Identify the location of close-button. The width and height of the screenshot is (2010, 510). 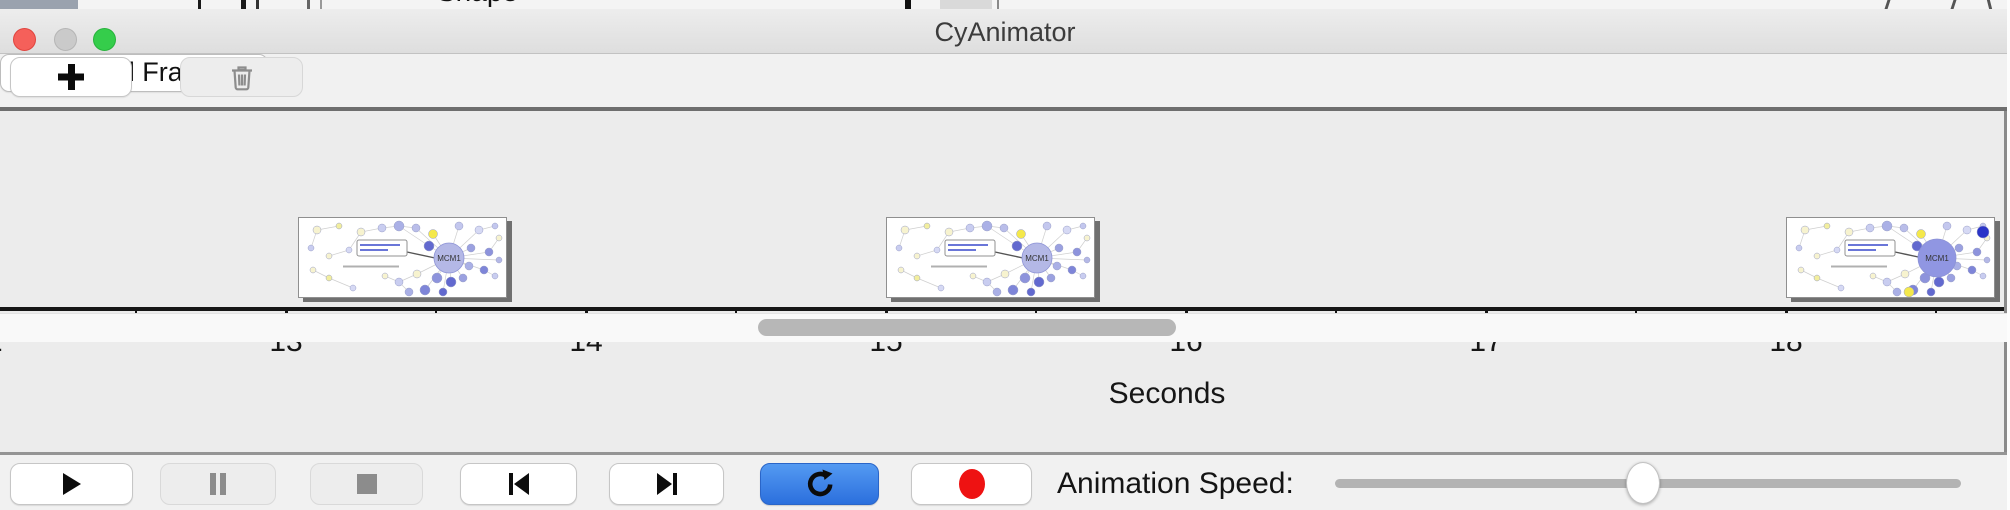
(24, 39).